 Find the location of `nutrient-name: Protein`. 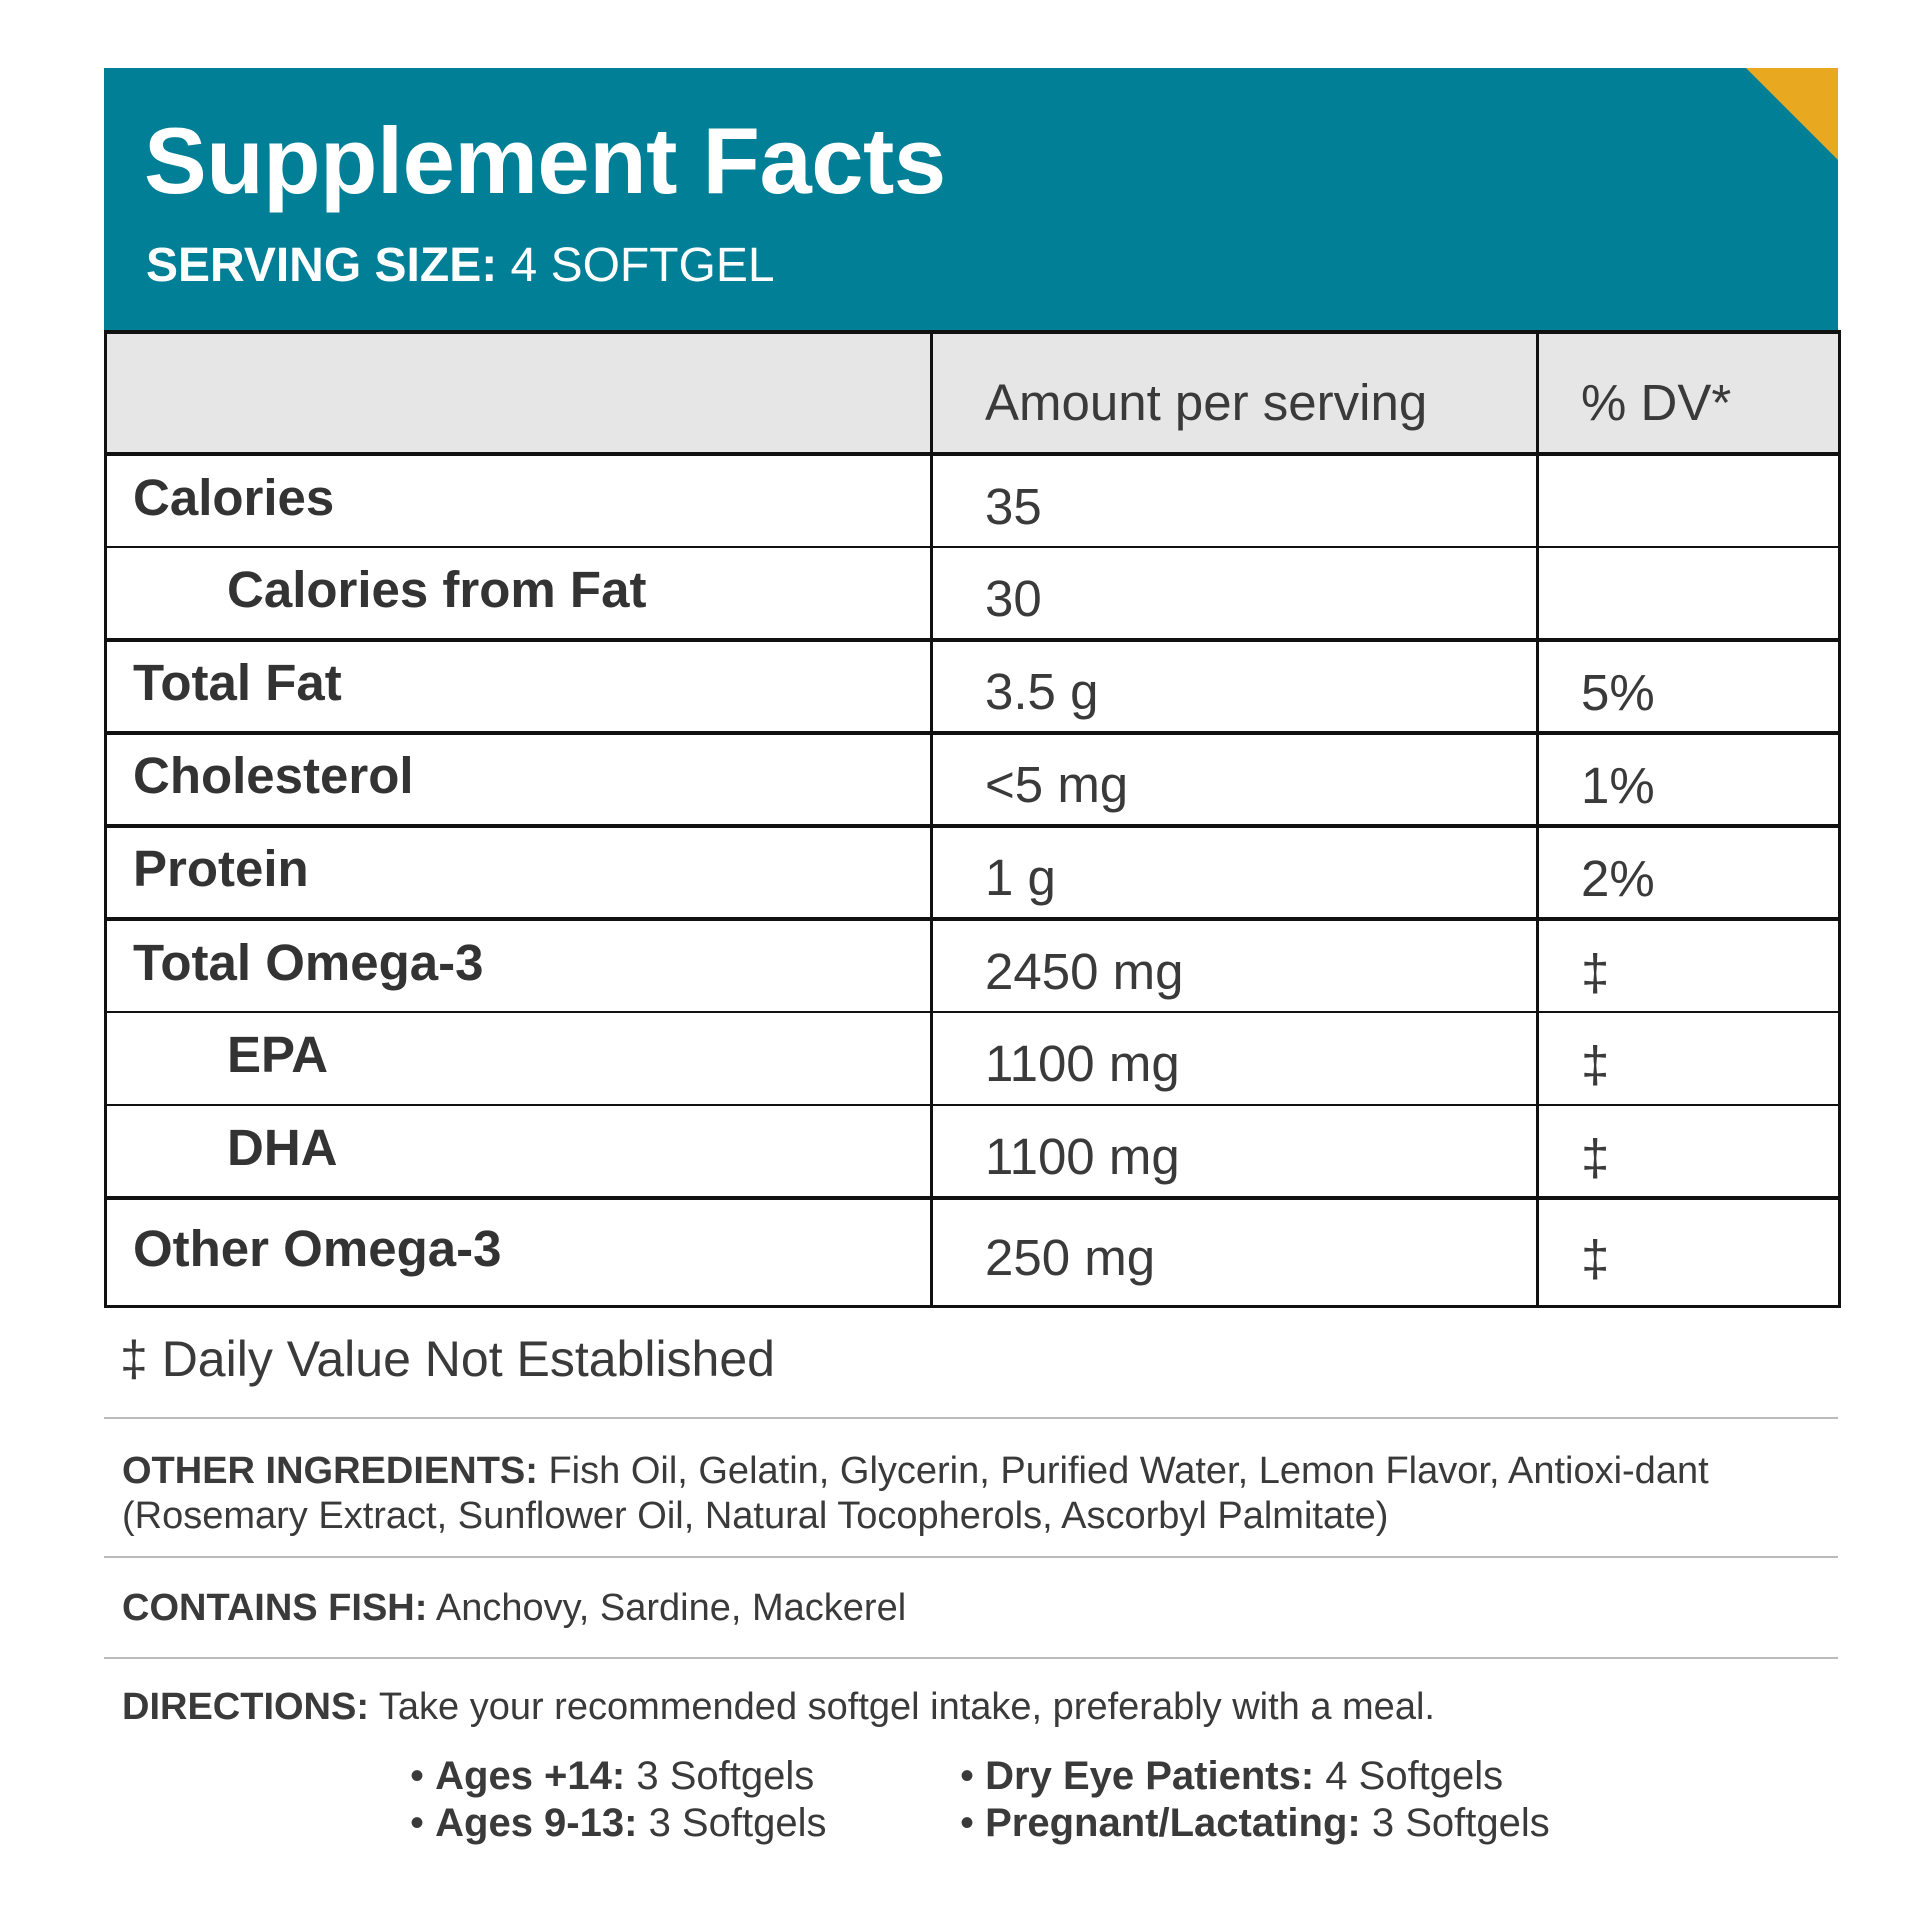

nutrient-name: Protein is located at coordinates (518, 873).